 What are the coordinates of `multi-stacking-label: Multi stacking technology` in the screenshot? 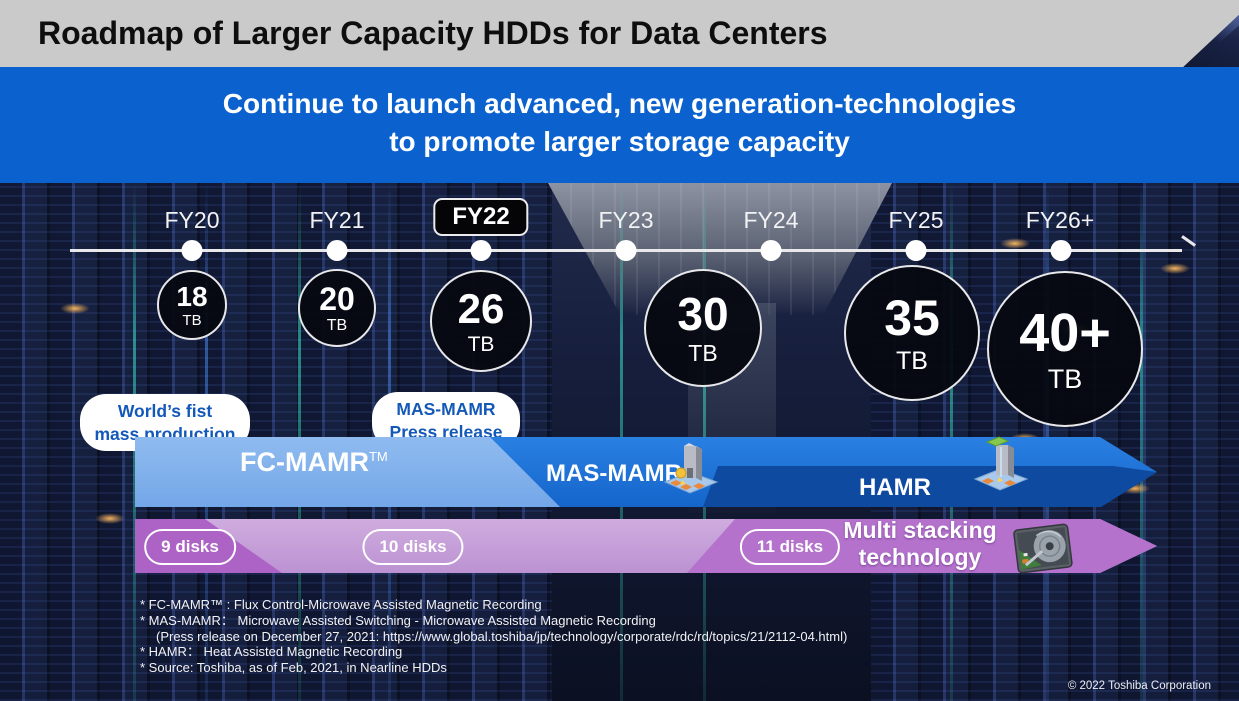 It's located at (920, 544).